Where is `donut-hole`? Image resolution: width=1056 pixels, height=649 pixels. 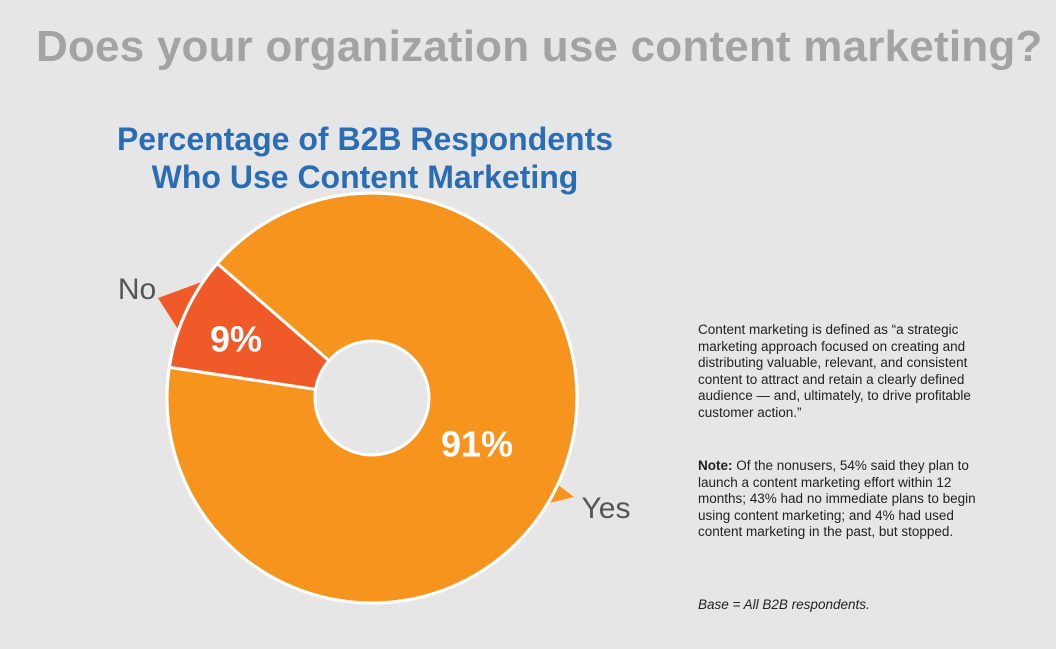 donut-hole is located at coordinates (372, 398).